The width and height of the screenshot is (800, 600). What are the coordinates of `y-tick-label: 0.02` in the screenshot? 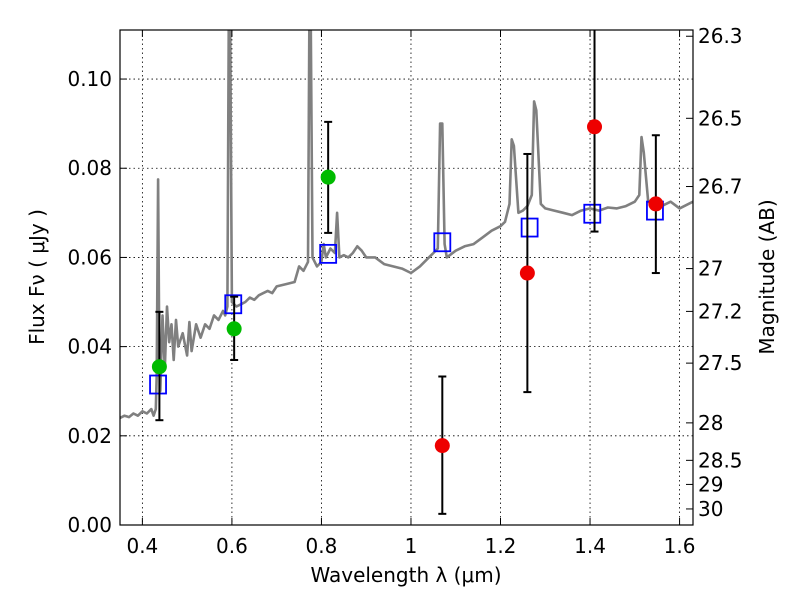 It's located at (89, 436).